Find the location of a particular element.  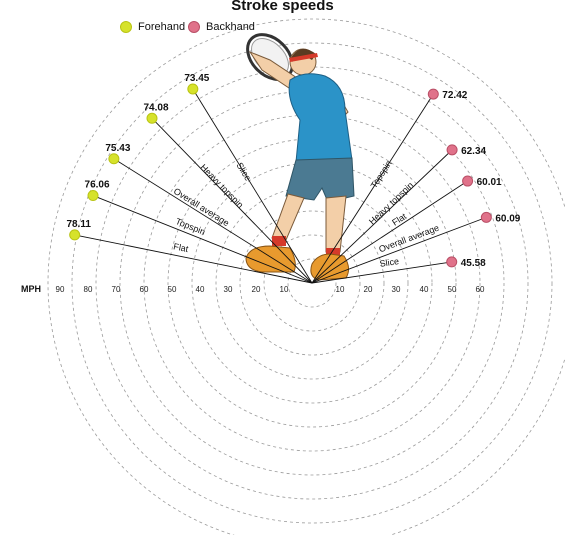

legend-forehand-label: Forehand is located at coordinates (162, 27).